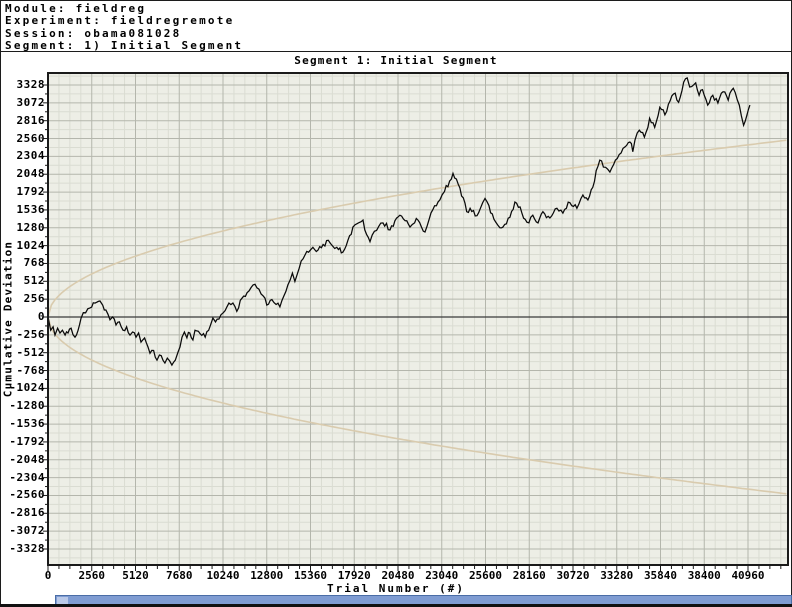 Image resolution: width=792 pixels, height=607 pixels. Describe the element at coordinates (27, 424) in the screenshot. I see `y-tick-label: -1536` at that location.